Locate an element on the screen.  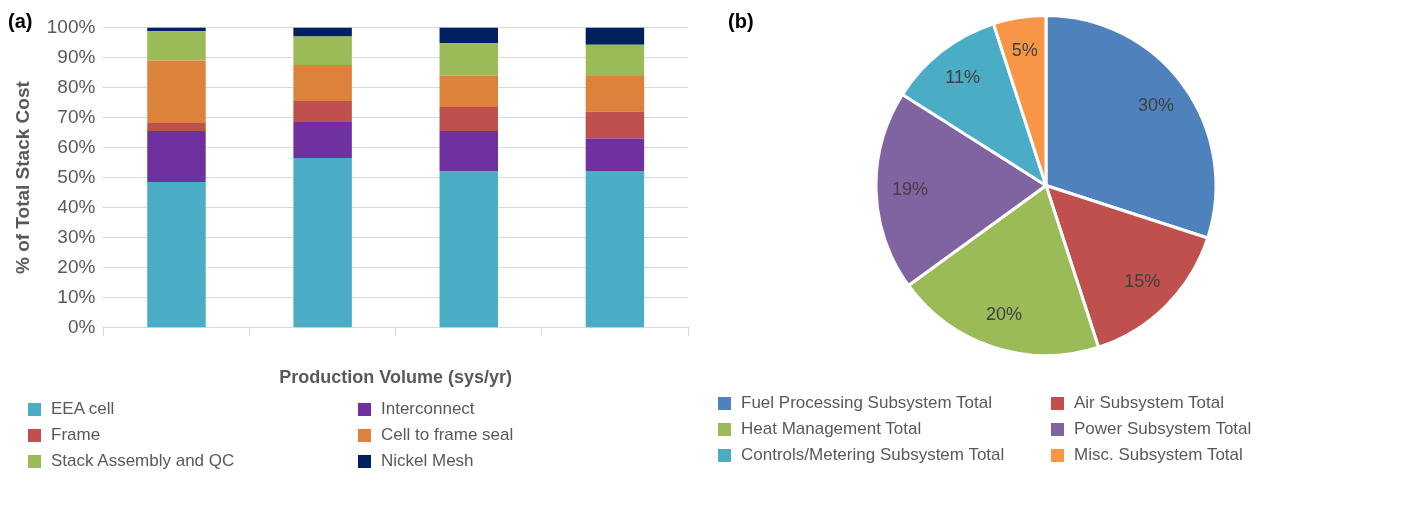
legend-label: Air Subsystem Total is located at coordinates (1149, 403).